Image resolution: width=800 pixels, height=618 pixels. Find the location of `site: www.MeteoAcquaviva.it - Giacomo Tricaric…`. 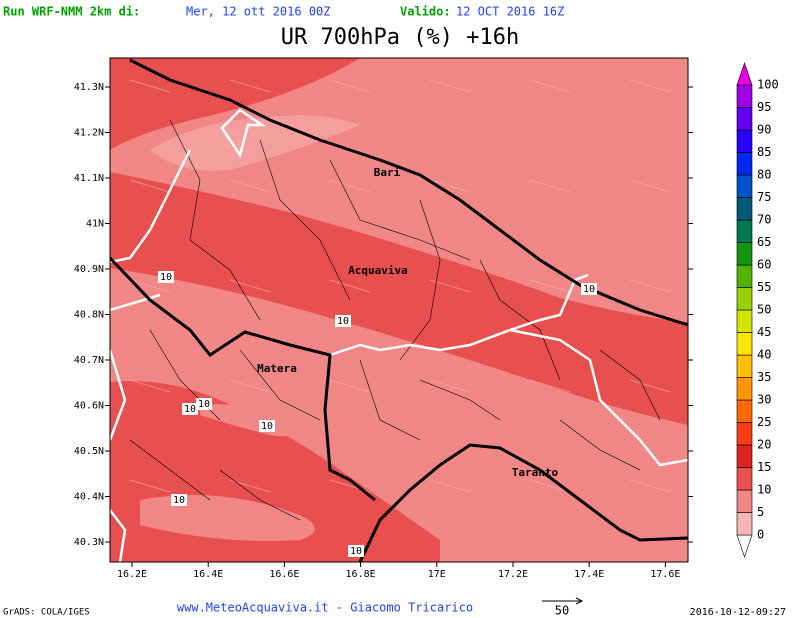

site: www.MeteoAcquaviva.it - Giacomo Tricaric… is located at coordinates (325, 608).